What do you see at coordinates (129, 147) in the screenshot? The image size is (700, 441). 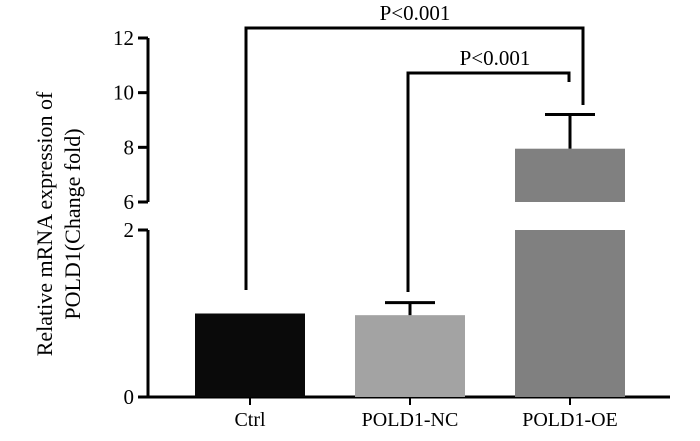 I see `y-tick-label: 8` at bounding box center [129, 147].